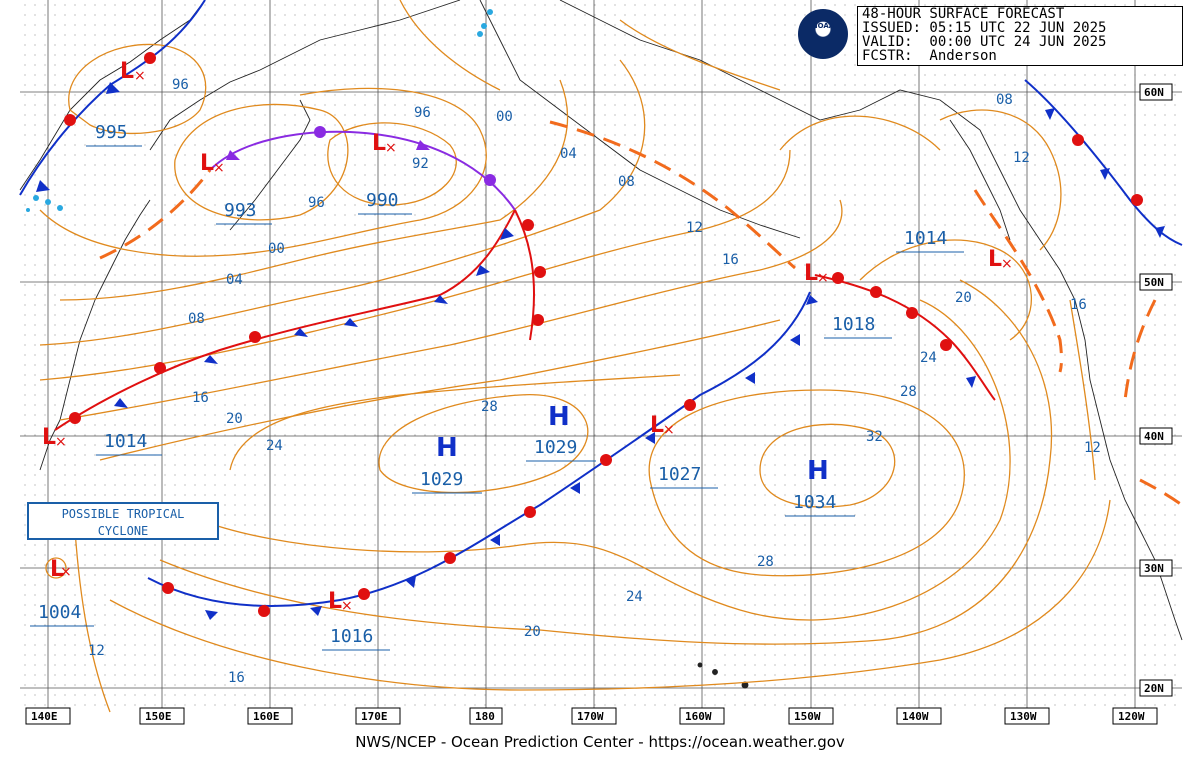 The height and width of the screenshot is (764, 1200). Describe the element at coordinates (1154, 282) in the screenshot. I see `svg-text: 50N` at that location.